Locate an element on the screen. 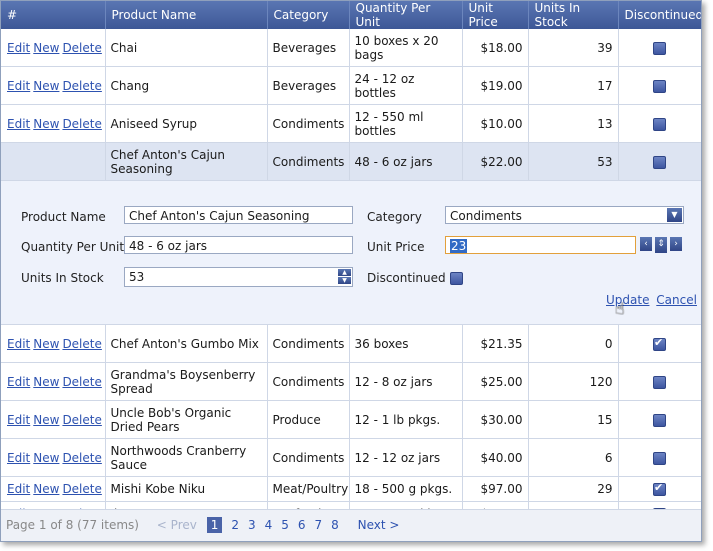 The height and width of the screenshot is (551, 713). col-header-unit-price: Unit Price is located at coordinates (495, 15).